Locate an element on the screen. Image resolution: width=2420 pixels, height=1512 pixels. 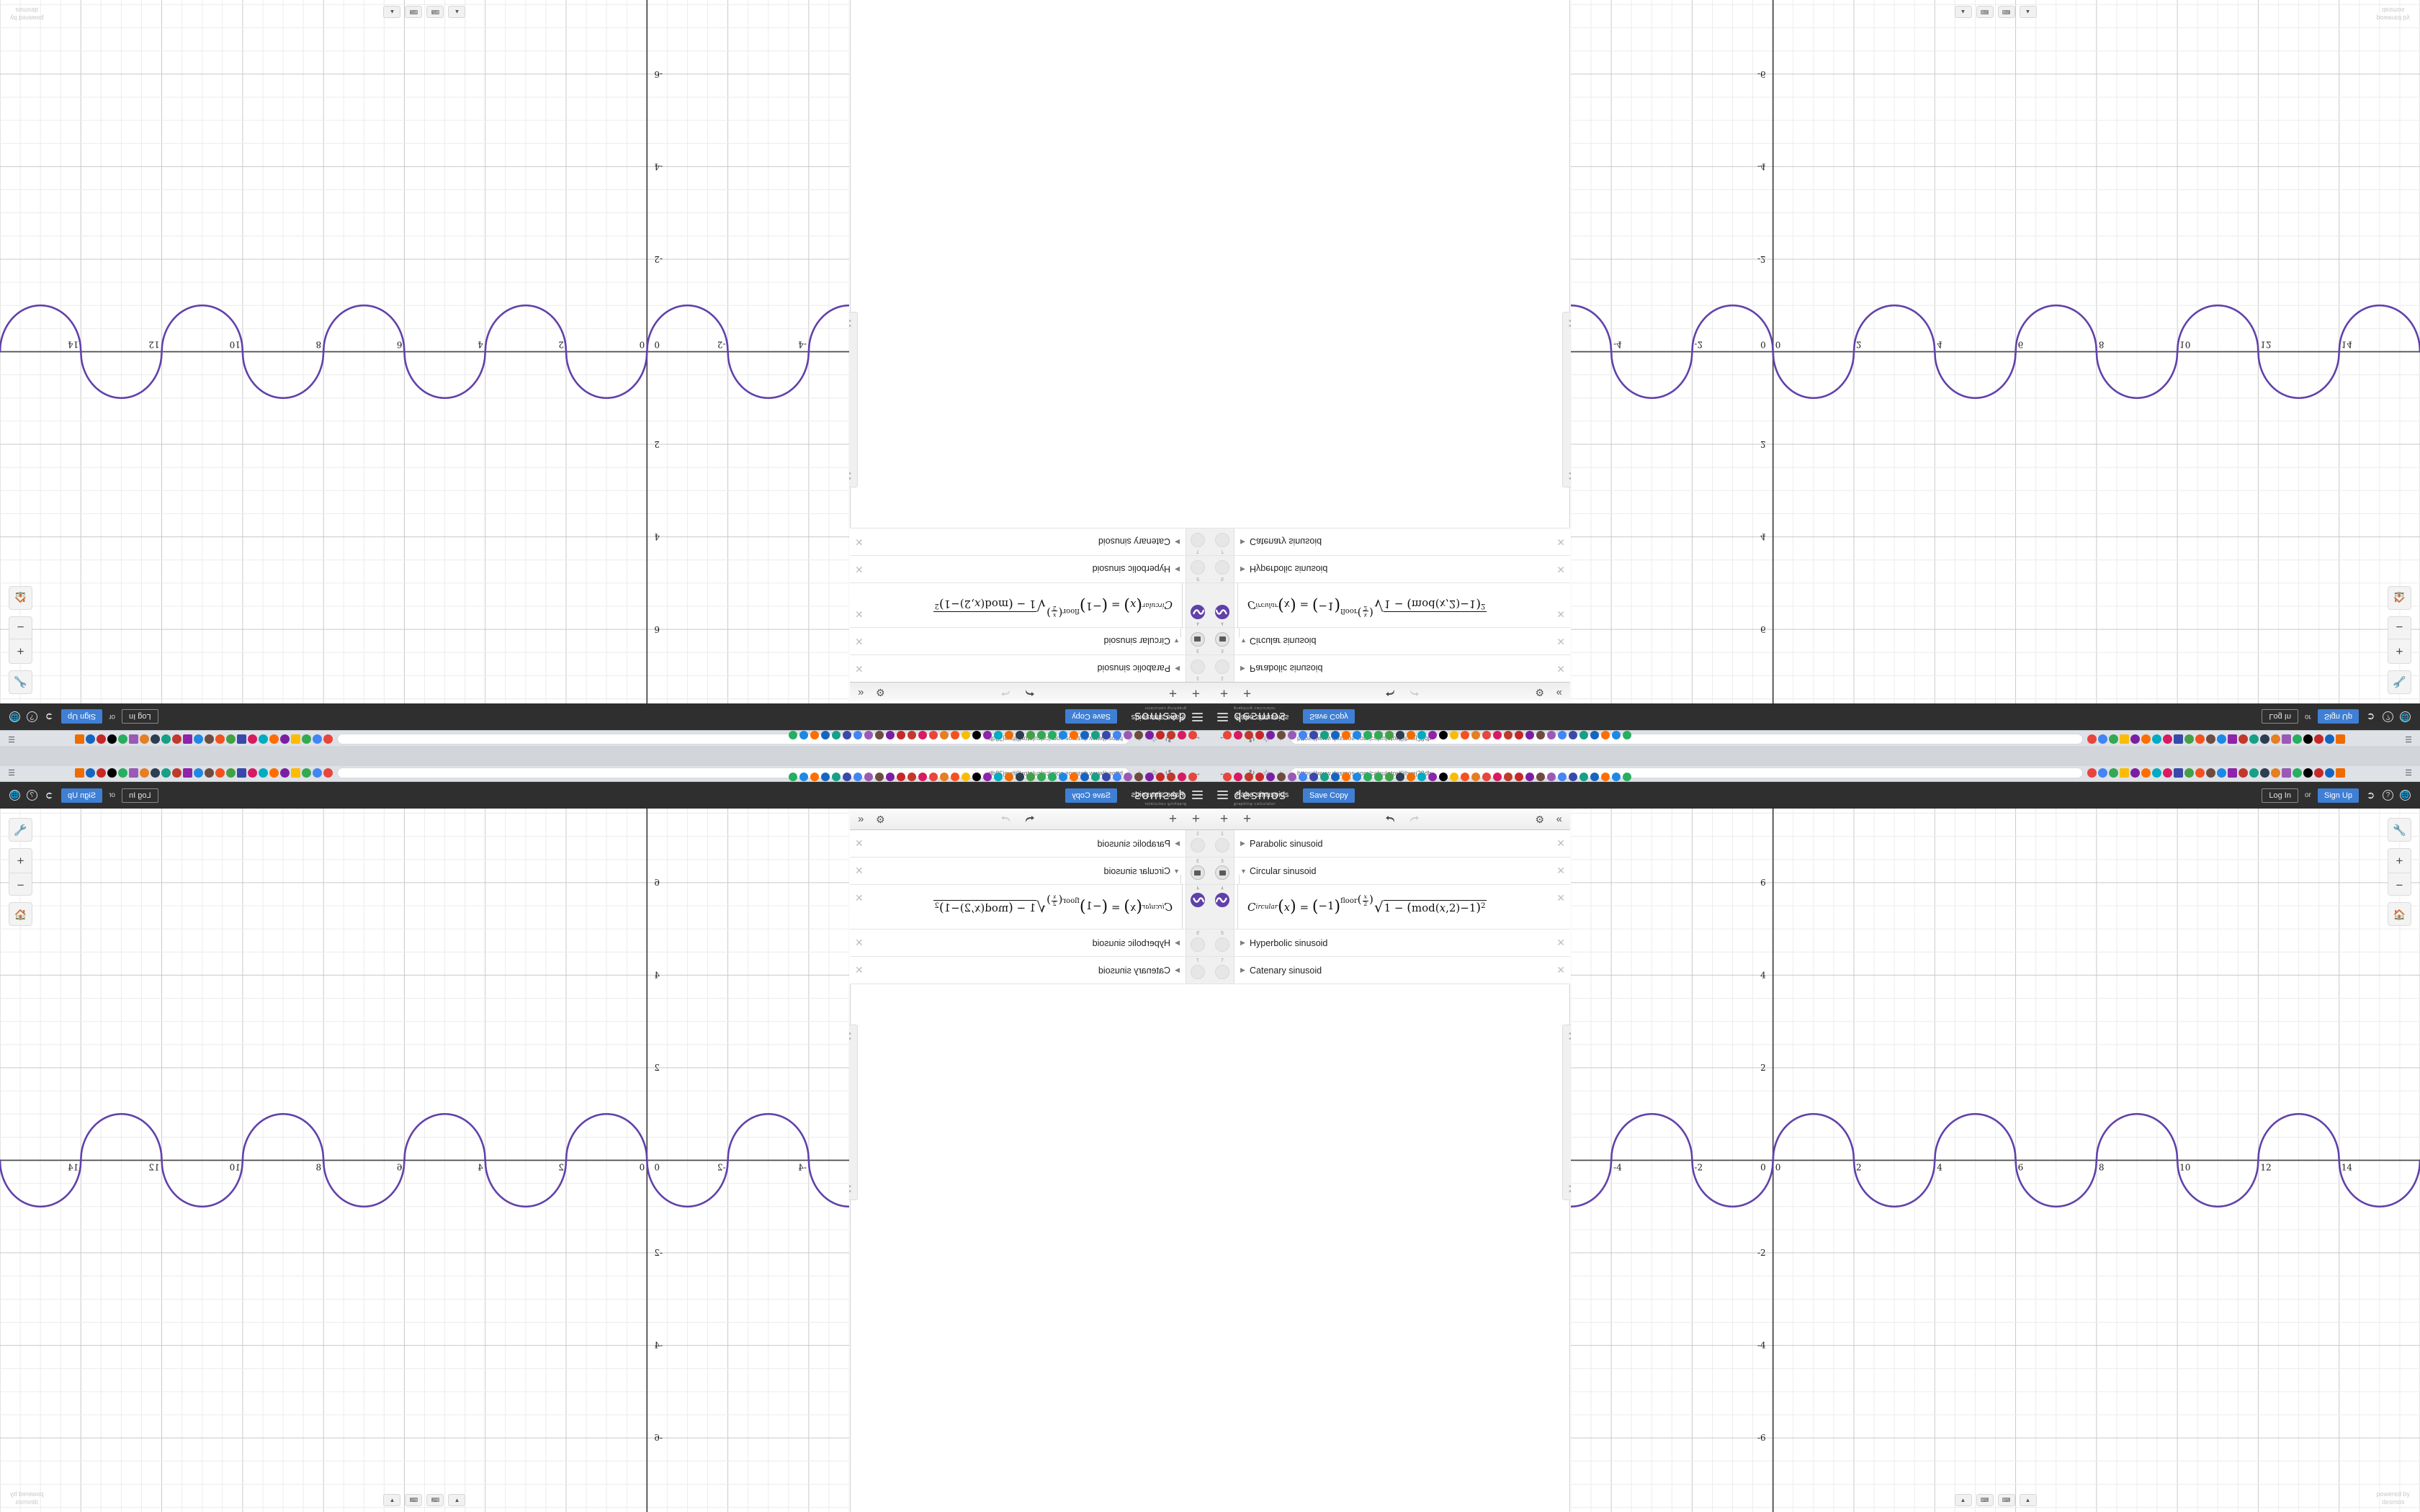
keyboard-icon-2: ⌨ is located at coordinates (2006, 1500).